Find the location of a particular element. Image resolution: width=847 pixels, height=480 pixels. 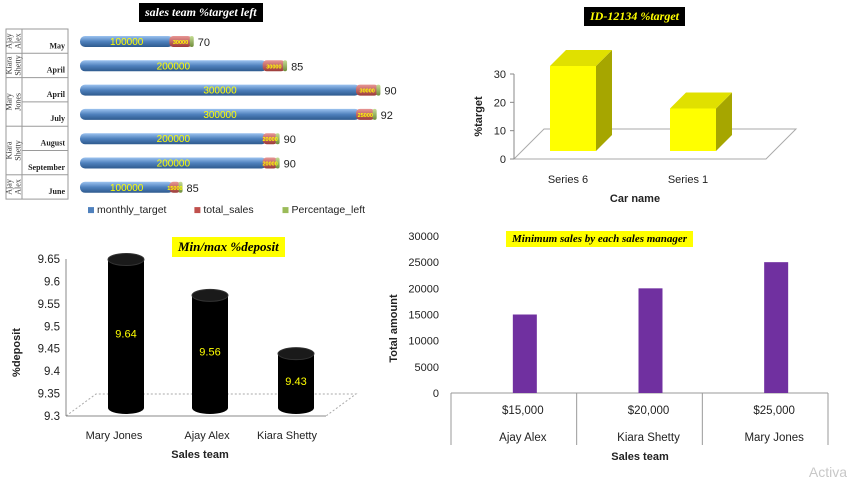

chart2-y-tick-label: 0 is located at coordinates (503, 160).